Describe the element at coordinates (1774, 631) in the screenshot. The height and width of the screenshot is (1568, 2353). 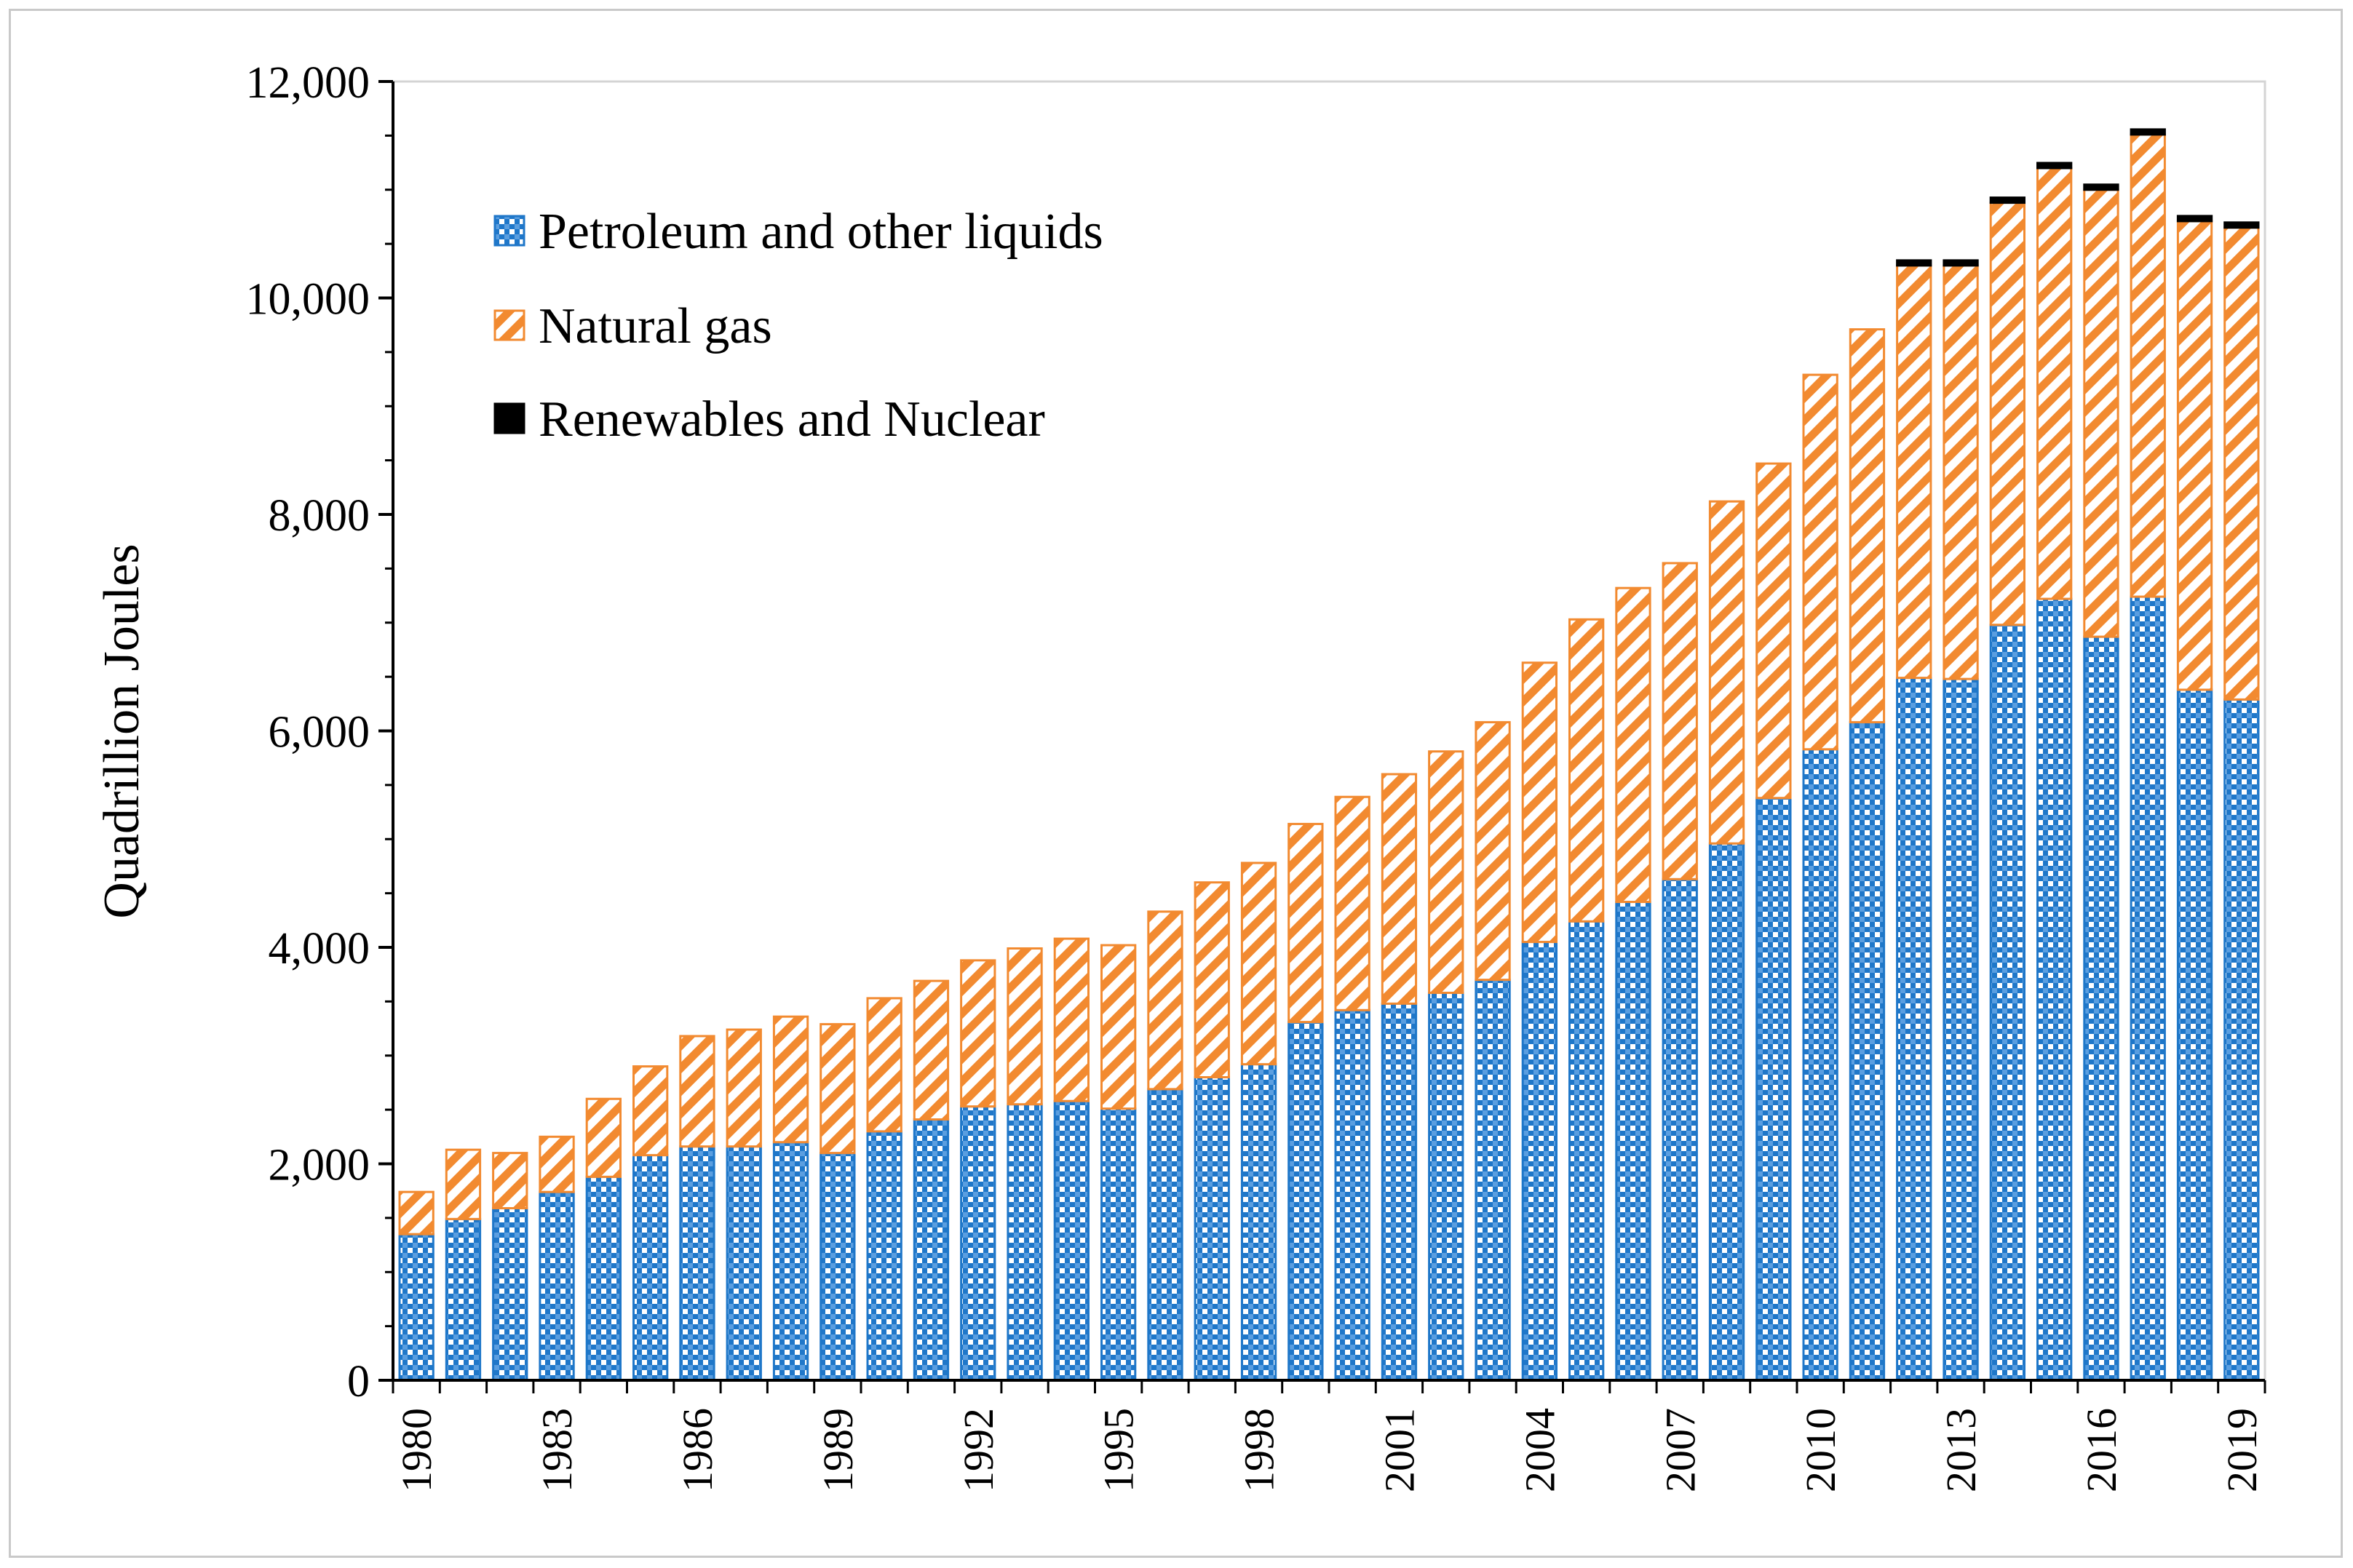
I see `bar-natural-gas-2009` at that location.